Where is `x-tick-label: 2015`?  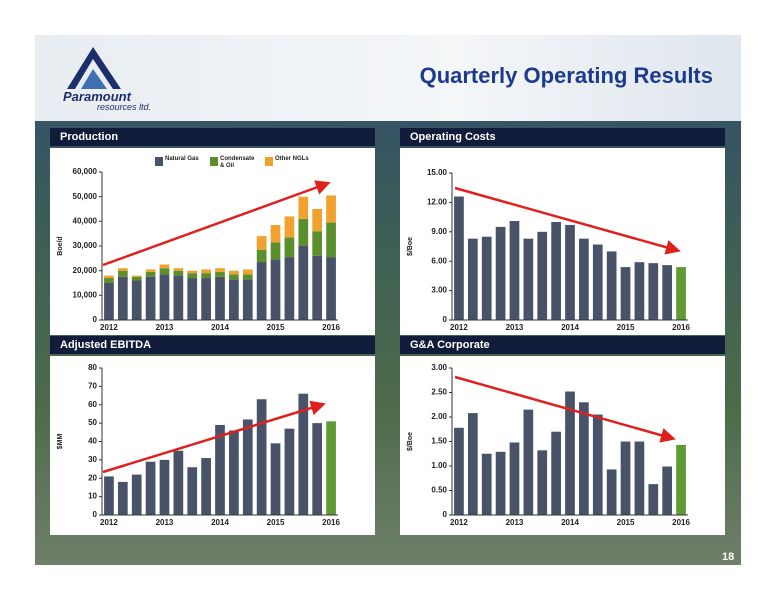
x-tick-label: 2015 is located at coordinates (276, 326).